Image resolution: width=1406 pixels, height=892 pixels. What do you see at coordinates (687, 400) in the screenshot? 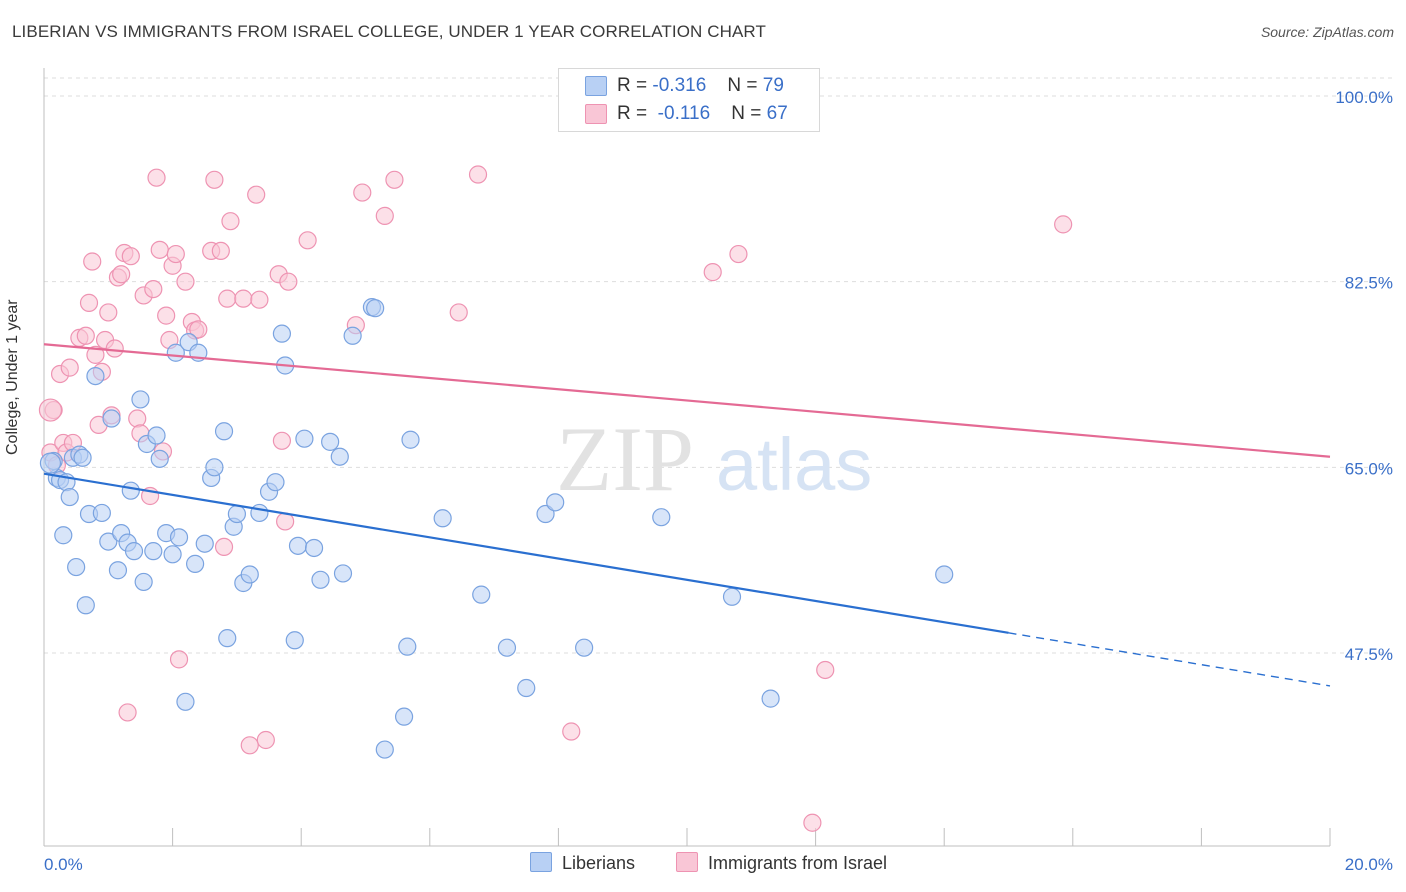
I see `trend-line-israel` at bounding box center [687, 400].